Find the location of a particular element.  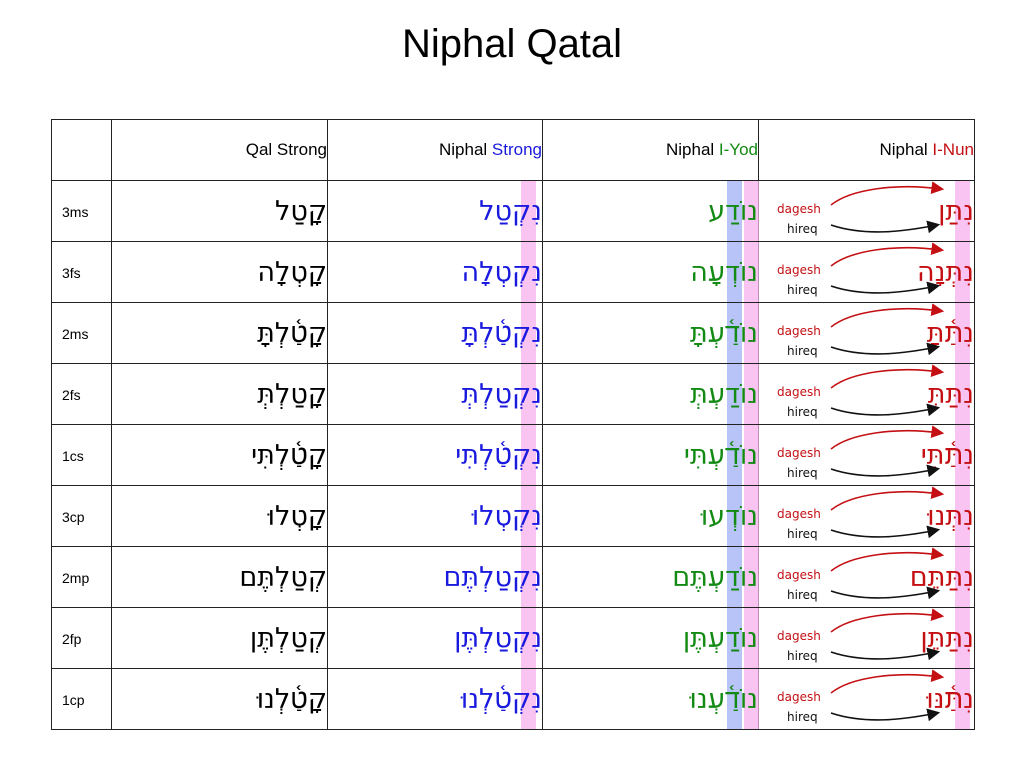

row-label-cell: 3ms is located at coordinates (81, 211).